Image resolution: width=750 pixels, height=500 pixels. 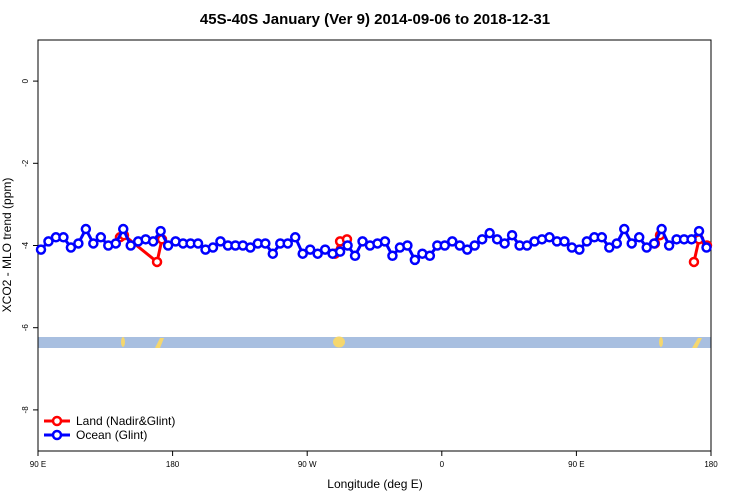 What do you see at coordinates (25, 328) in the screenshot?
I see `y-tick-label: -6` at bounding box center [25, 328].